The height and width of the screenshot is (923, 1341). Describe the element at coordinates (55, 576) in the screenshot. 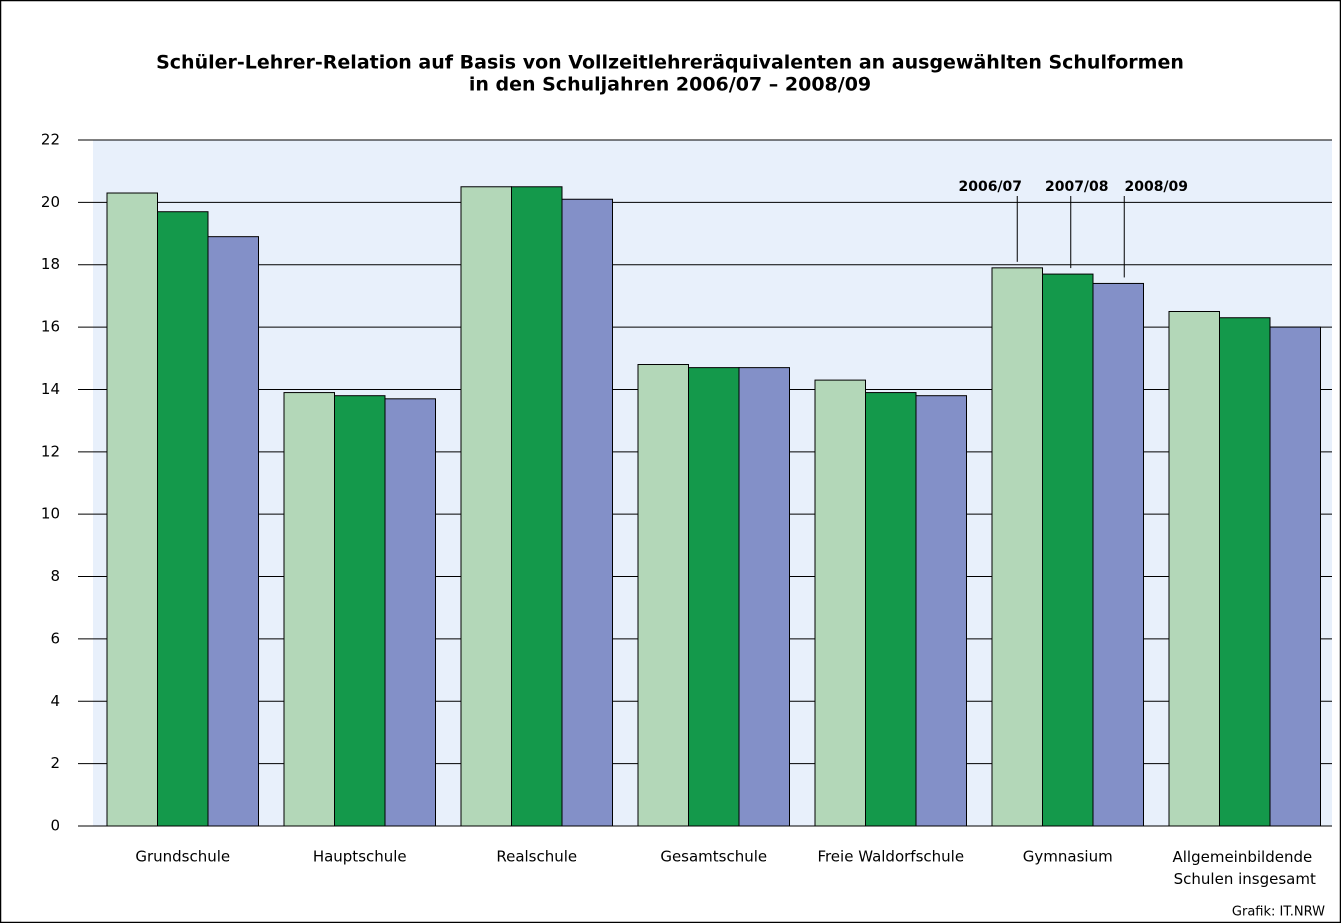

I see `y-tick-label: 8` at that location.